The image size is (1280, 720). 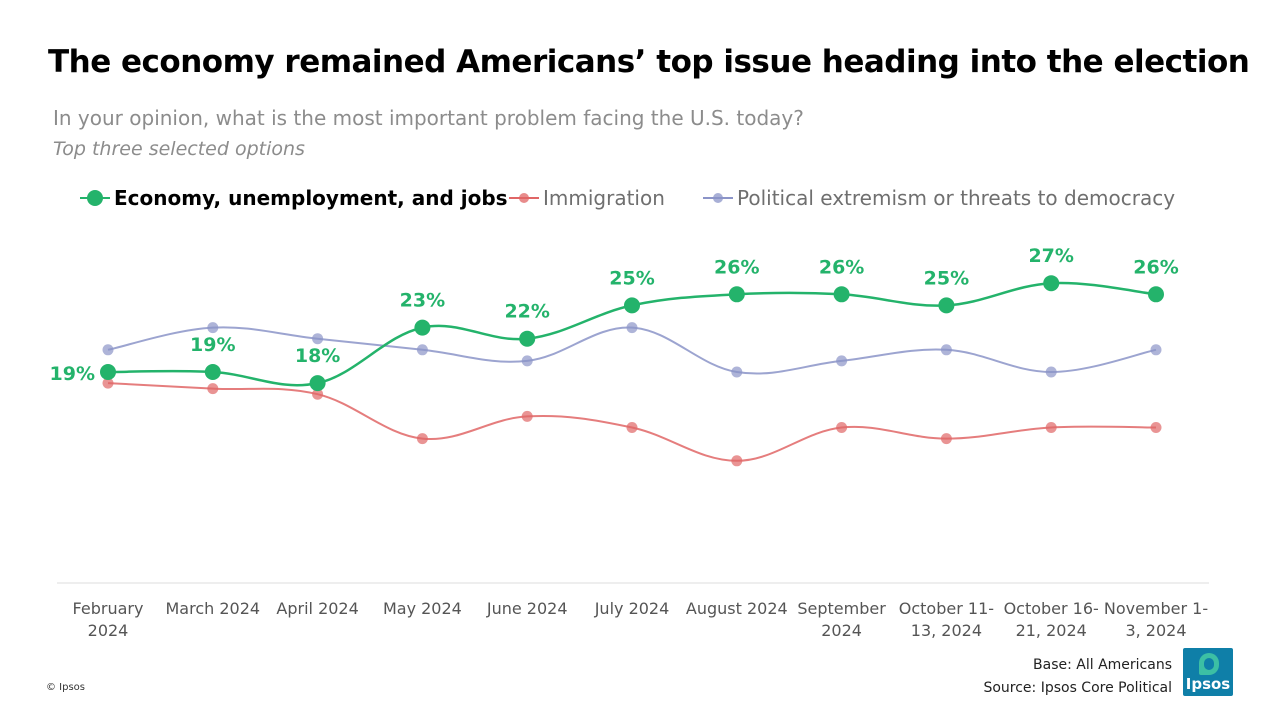 What do you see at coordinates (317, 608) in the screenshot?
I see `x-tick-label: April 2024` at bounding box center [317, 608].